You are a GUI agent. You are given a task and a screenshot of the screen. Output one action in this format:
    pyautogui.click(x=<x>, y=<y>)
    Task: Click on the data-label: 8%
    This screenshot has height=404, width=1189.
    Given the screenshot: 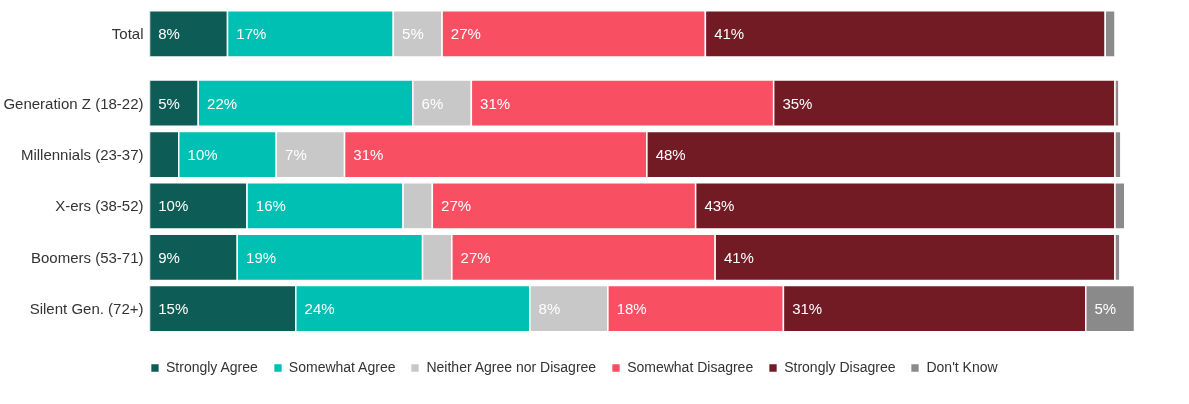 What is the action you would take?
    pyautogui.click(x=169, y=34)
    